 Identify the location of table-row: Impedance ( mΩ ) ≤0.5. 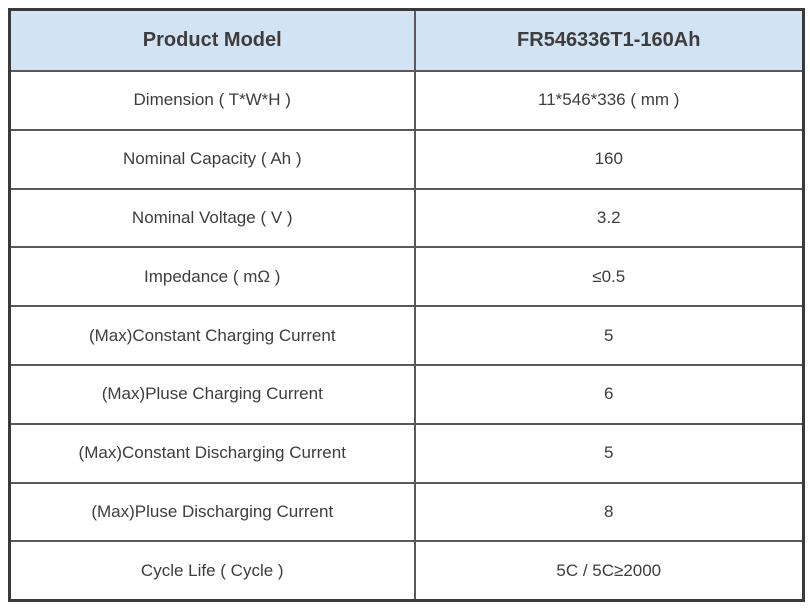
(406, 277).